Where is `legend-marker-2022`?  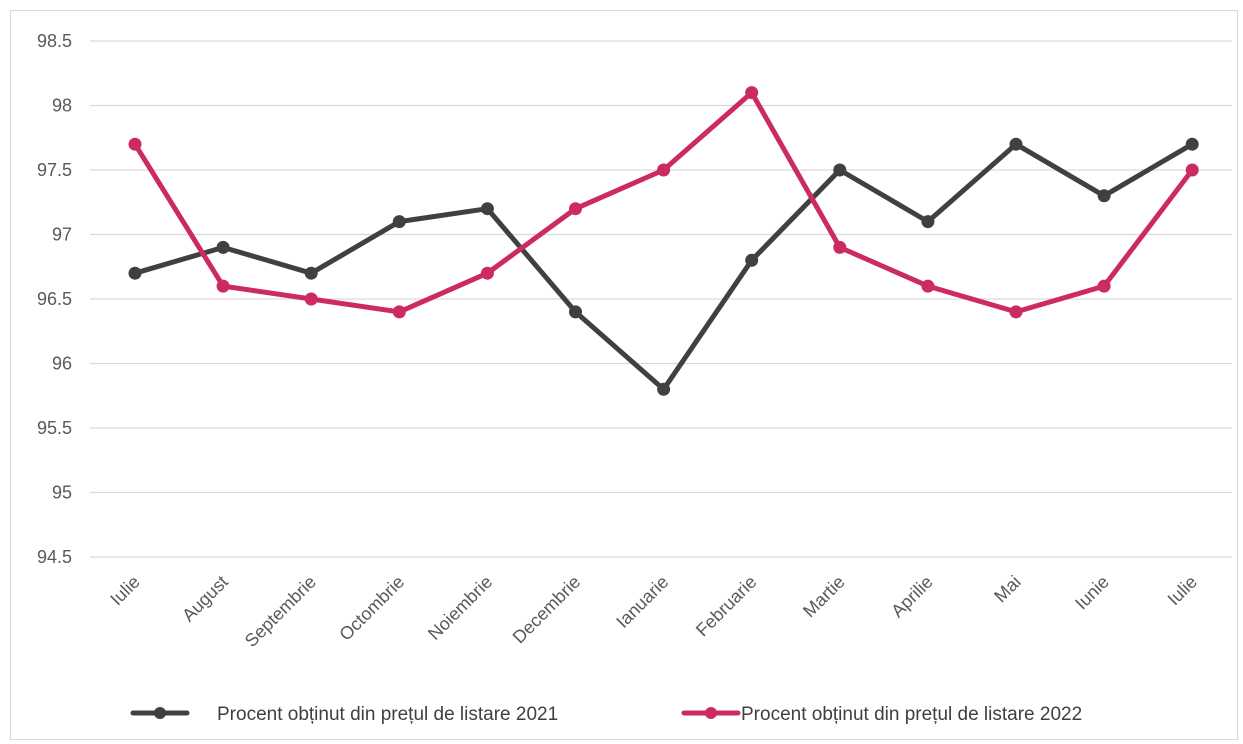 legend-marker-2022 is located at coordinates (711, 713).